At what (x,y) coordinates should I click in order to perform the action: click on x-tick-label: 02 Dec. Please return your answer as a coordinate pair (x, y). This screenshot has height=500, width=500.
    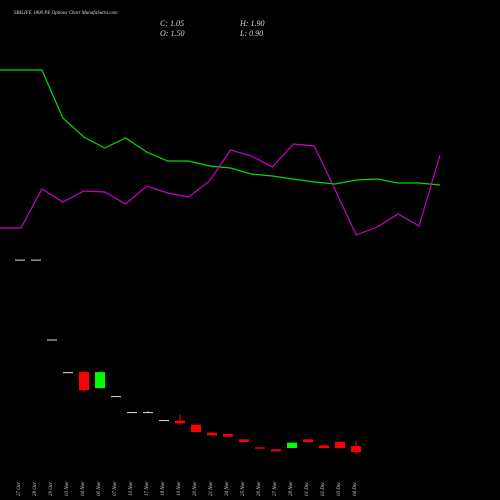
    Looking at the image, I should click on (323, 488).